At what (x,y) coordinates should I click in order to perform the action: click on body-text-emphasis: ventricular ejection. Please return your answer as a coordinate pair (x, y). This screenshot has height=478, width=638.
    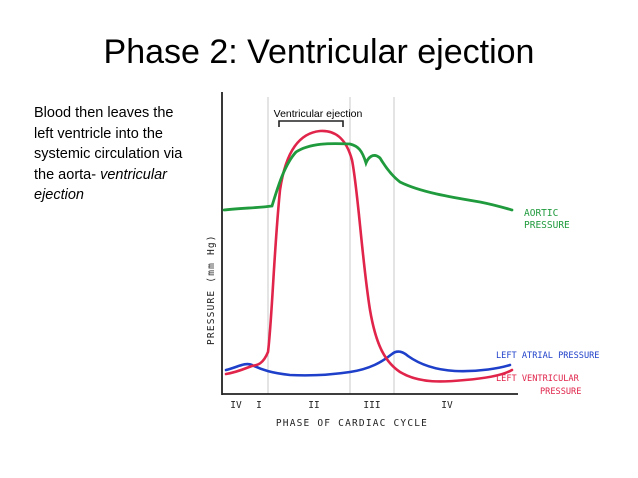
    Looking at the image, I should click on (100, 185).